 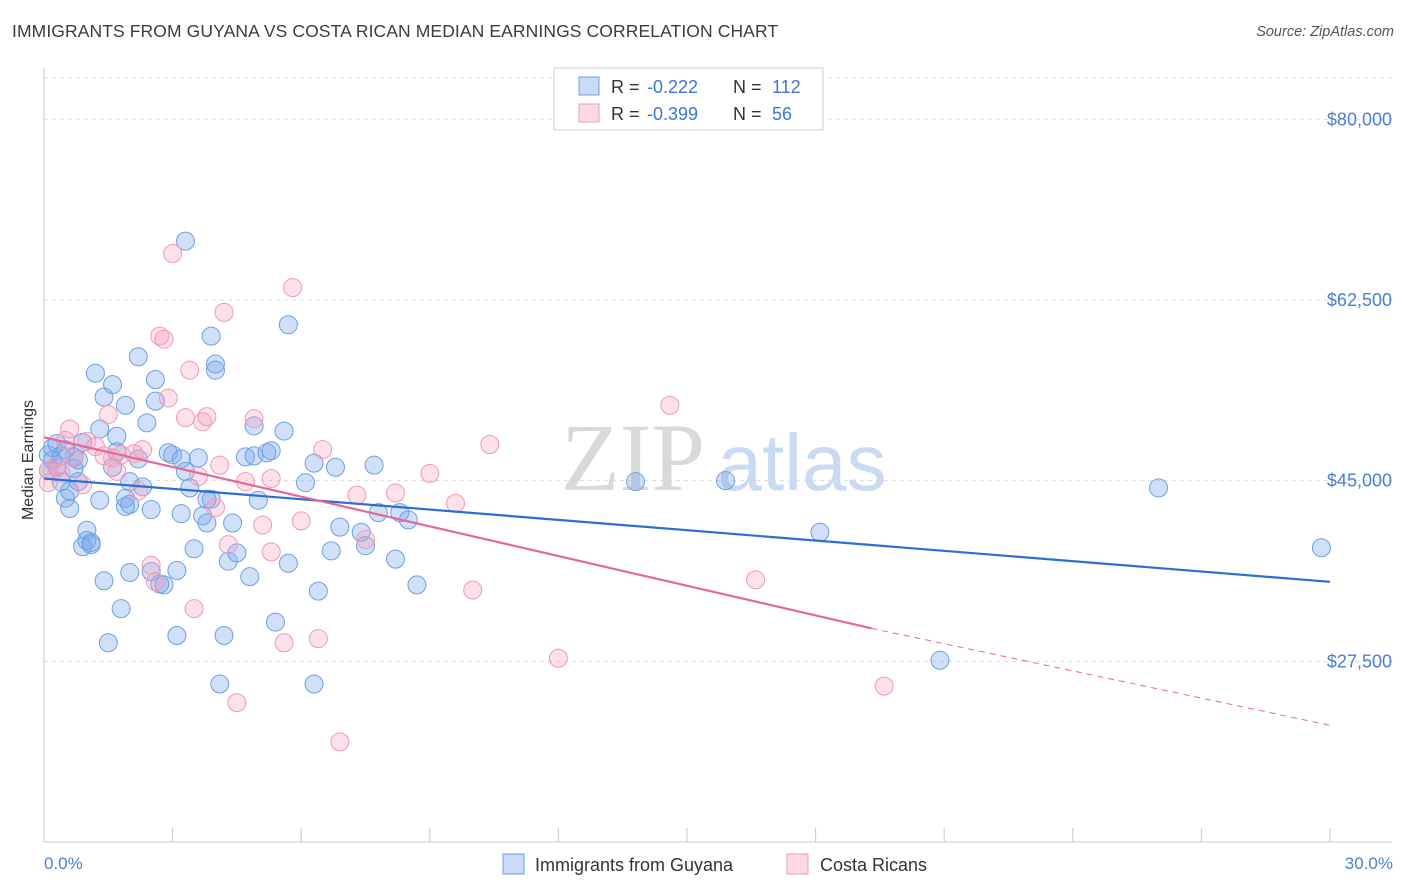 I want to click on trend-line-costa-ricans-extended, so click(x=1101, y=676).